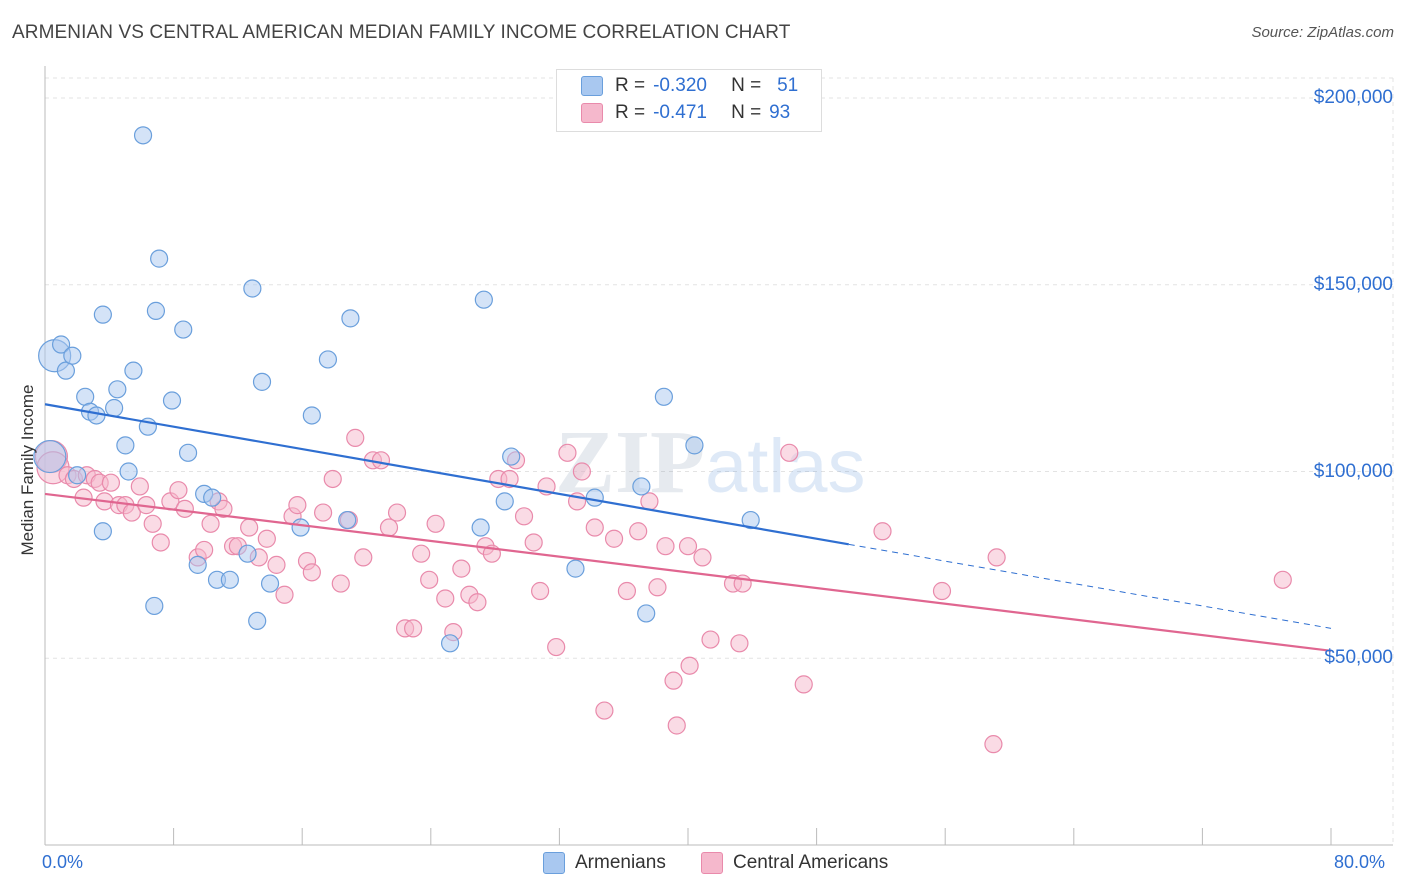 The height and width of the screenshot is (892, 1406). What do you see at coordinates (811, 862) in the screenshot?
I see `legend-label-central-americans: Central Americans` at bounding box center [811, 862].